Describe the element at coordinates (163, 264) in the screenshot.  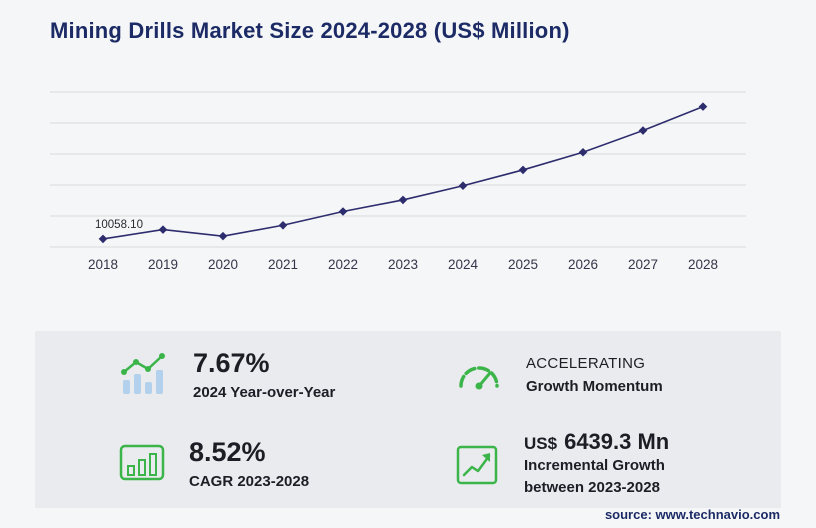
I see `x-axis-label: 2019` at that location.